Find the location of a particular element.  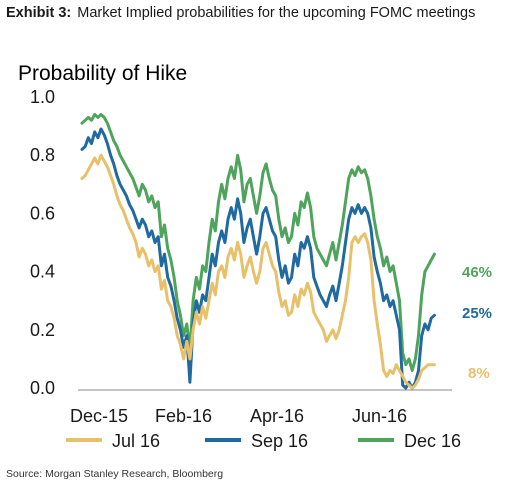

end-label-sep-16: 25% is located at coordinates (477, 313).